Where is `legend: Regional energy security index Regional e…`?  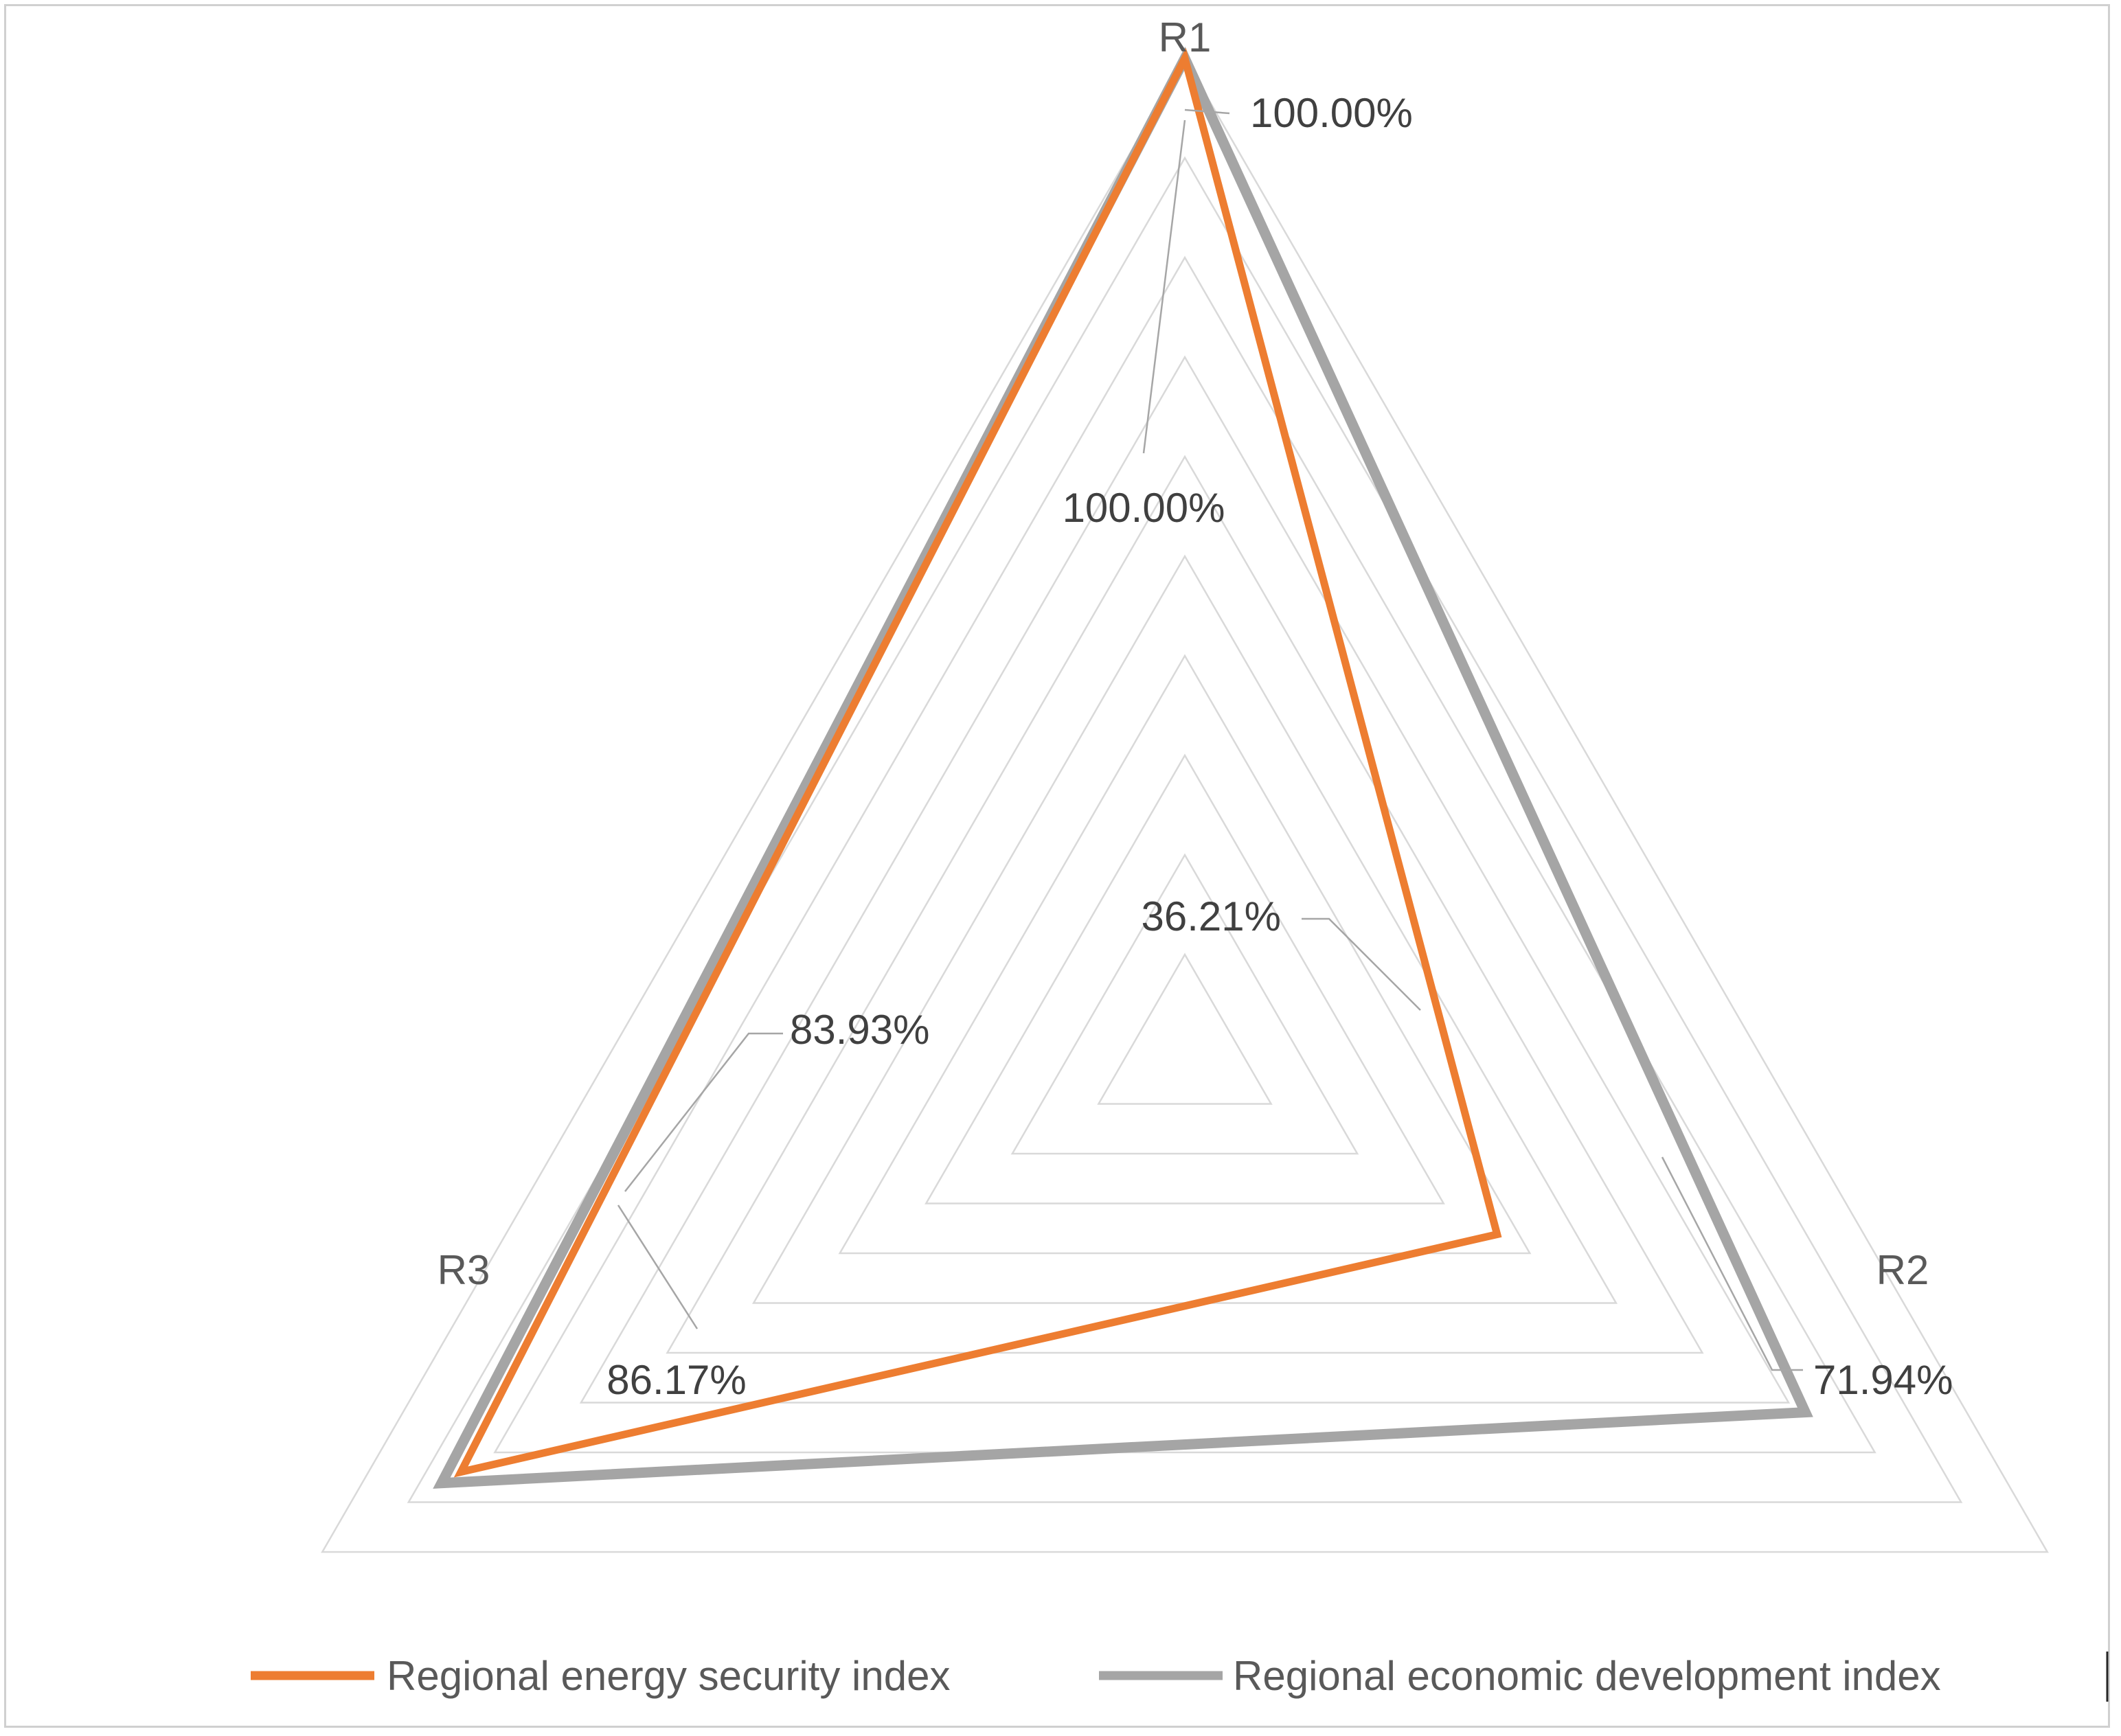 legend: Regional energy security index Regional e… is located at coordinates (1180, 1677).